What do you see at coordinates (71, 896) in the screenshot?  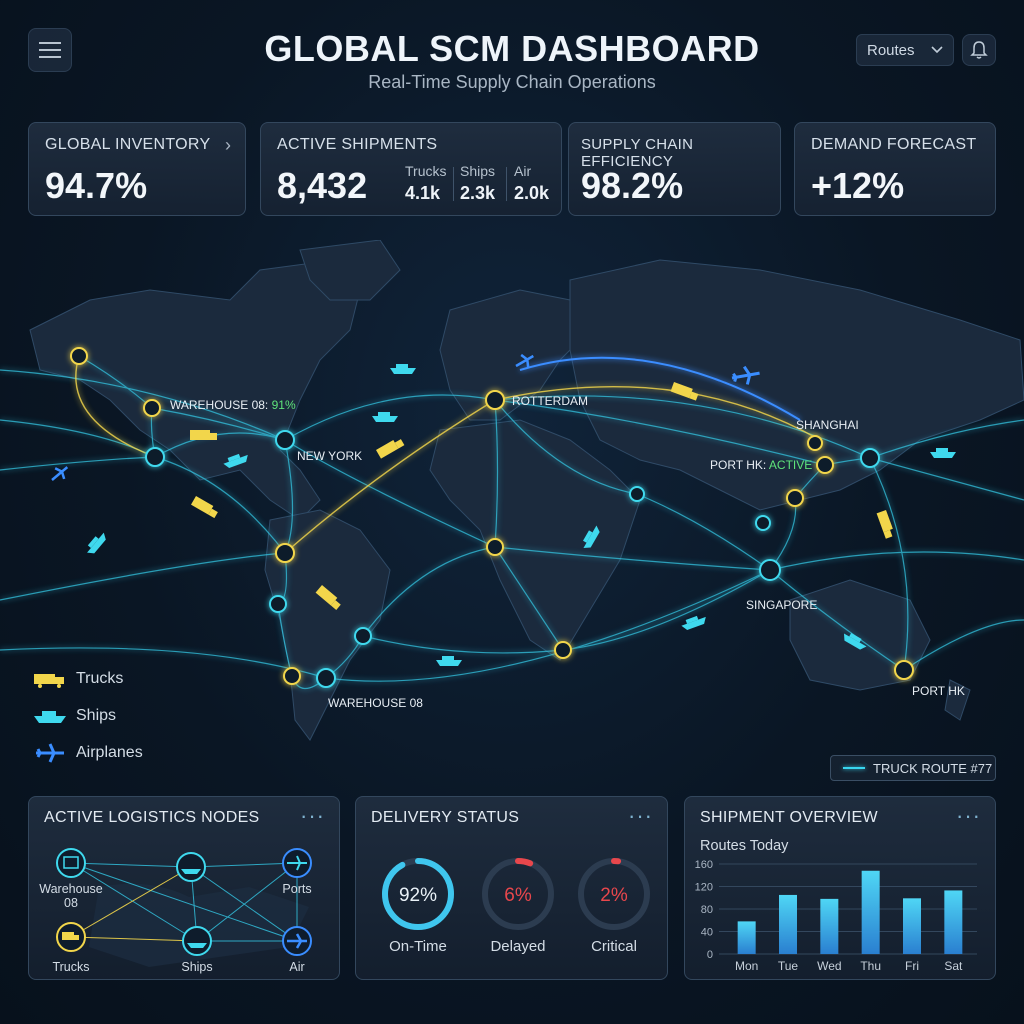 I see `node-label-warehouse: Warehouse 08` at bounding box center [71, 896].